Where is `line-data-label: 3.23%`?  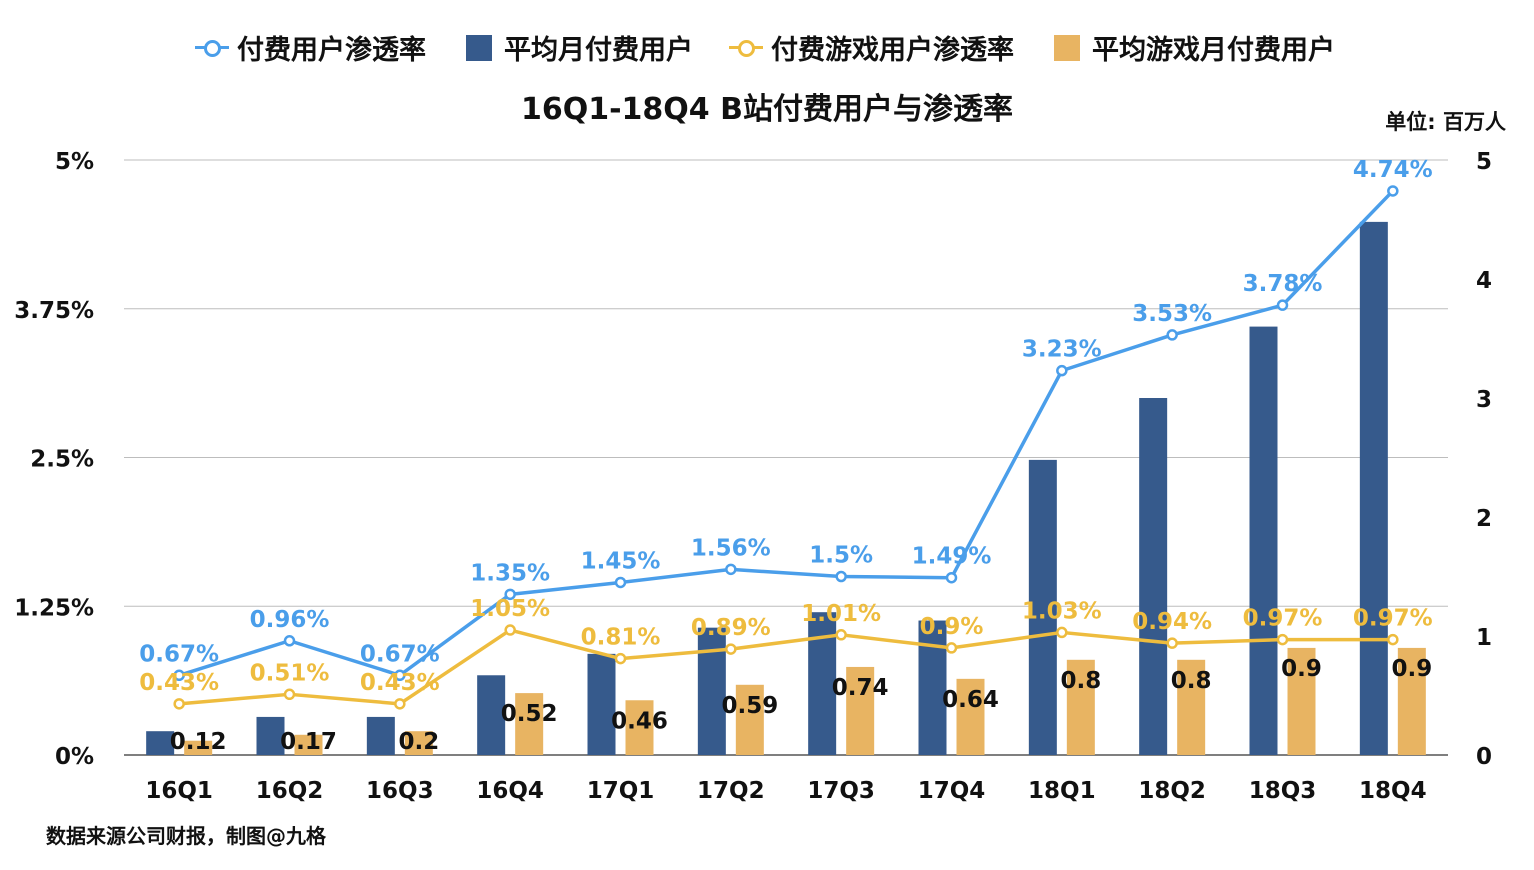
line-data-label: 3.23% is located at coordinates (1062, 350).